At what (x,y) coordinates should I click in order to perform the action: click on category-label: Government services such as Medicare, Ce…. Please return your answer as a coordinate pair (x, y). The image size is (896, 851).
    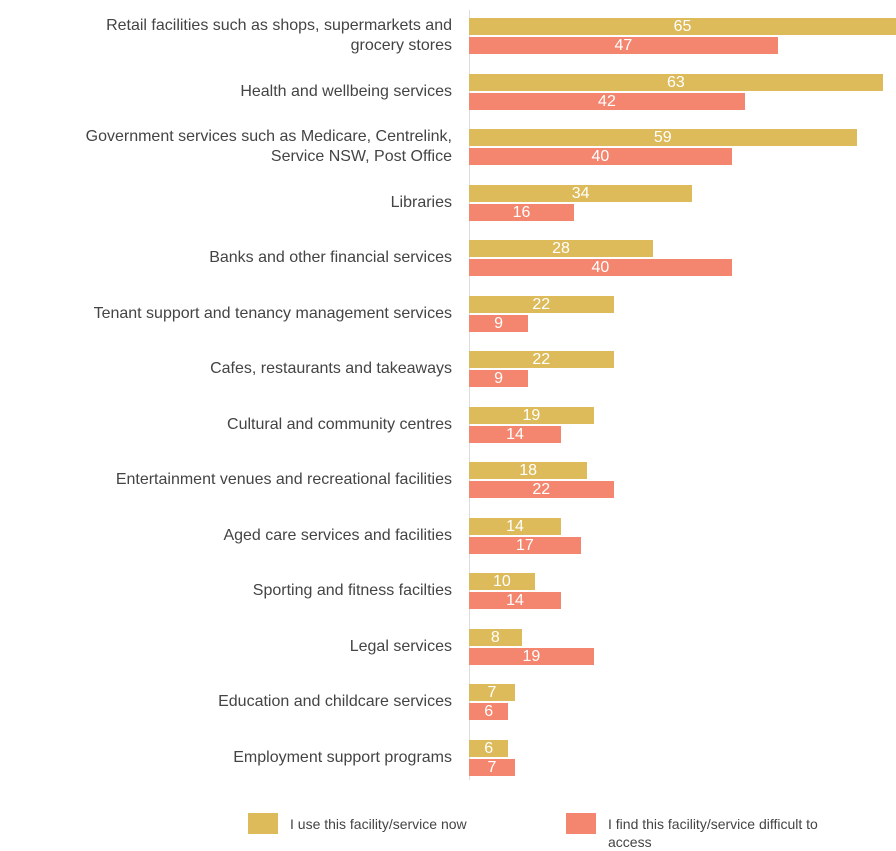
    Looking at the image, I should click on (268, 146).